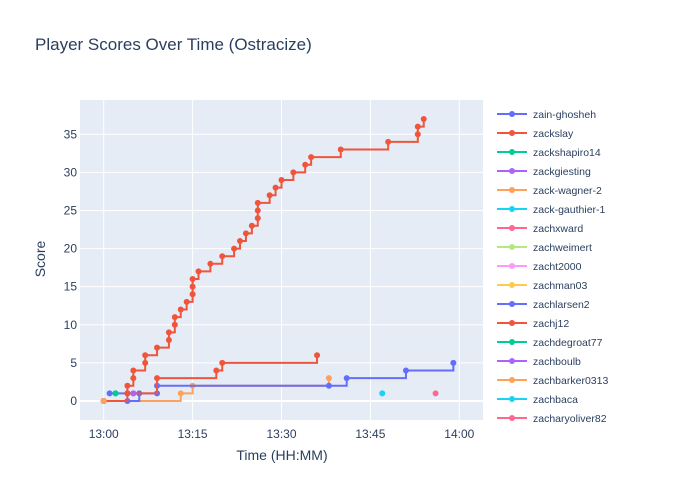 This screenshot has height=500, width=700. I want to click on legend-item: zackslay, so click(535, 134).